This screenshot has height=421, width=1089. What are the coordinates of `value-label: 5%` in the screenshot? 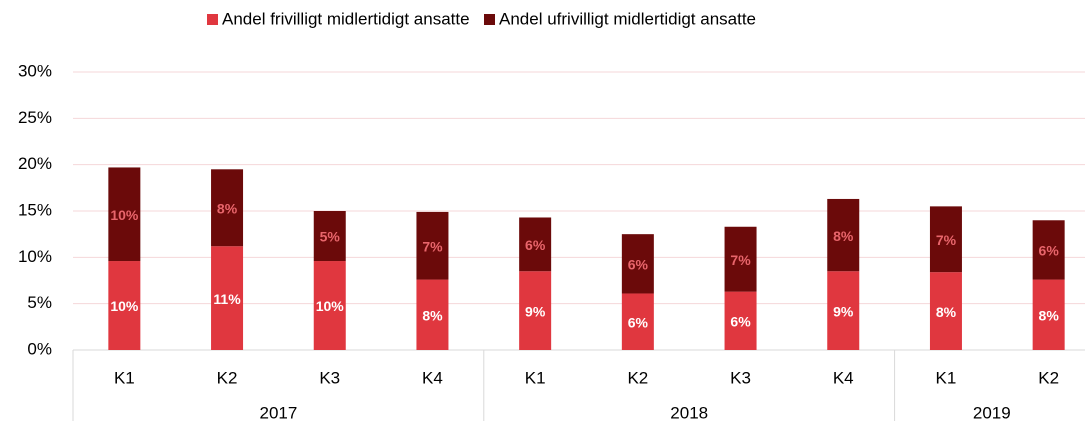 It's located at (330, 237).